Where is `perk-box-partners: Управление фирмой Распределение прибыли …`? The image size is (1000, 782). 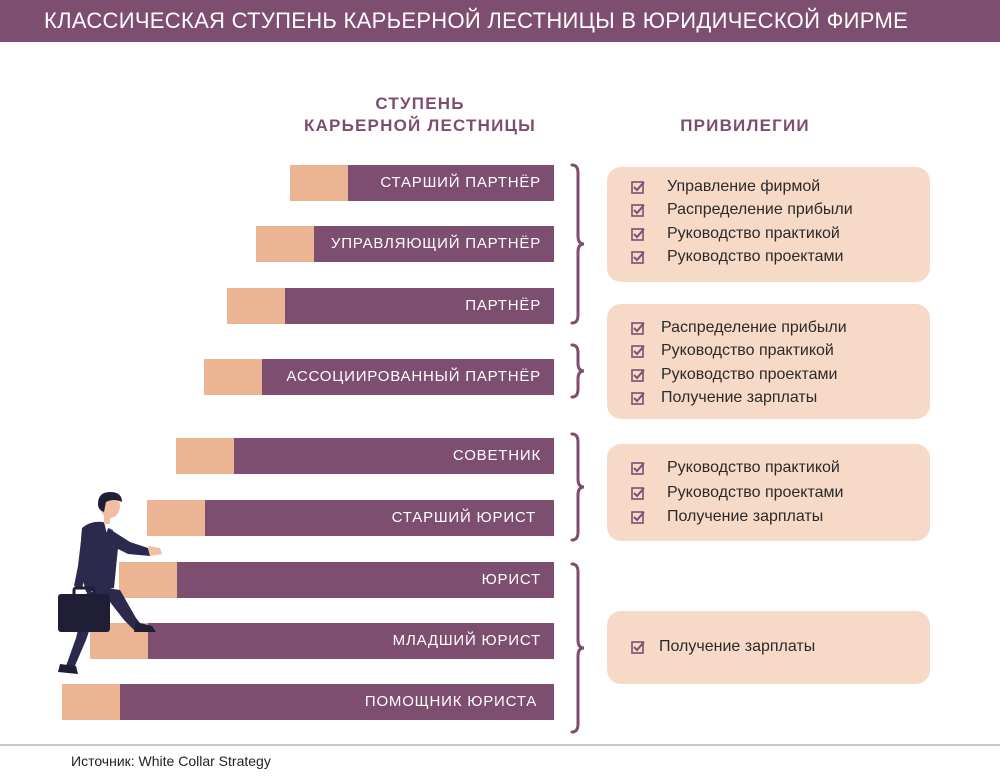
perk-box-partners: Управление фирмой Распределение прибыли … is located at coordinates (768, 224).